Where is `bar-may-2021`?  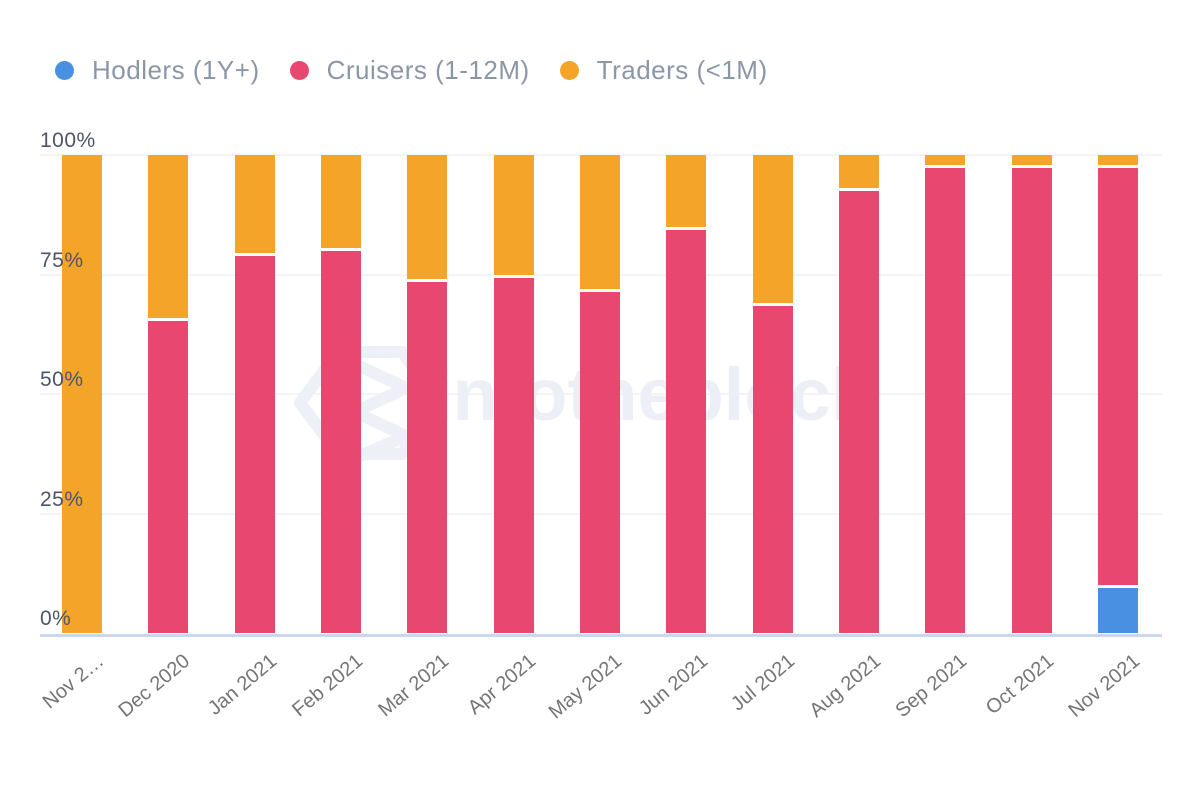 bar-may-2021 is located at coordinates (599, 394).